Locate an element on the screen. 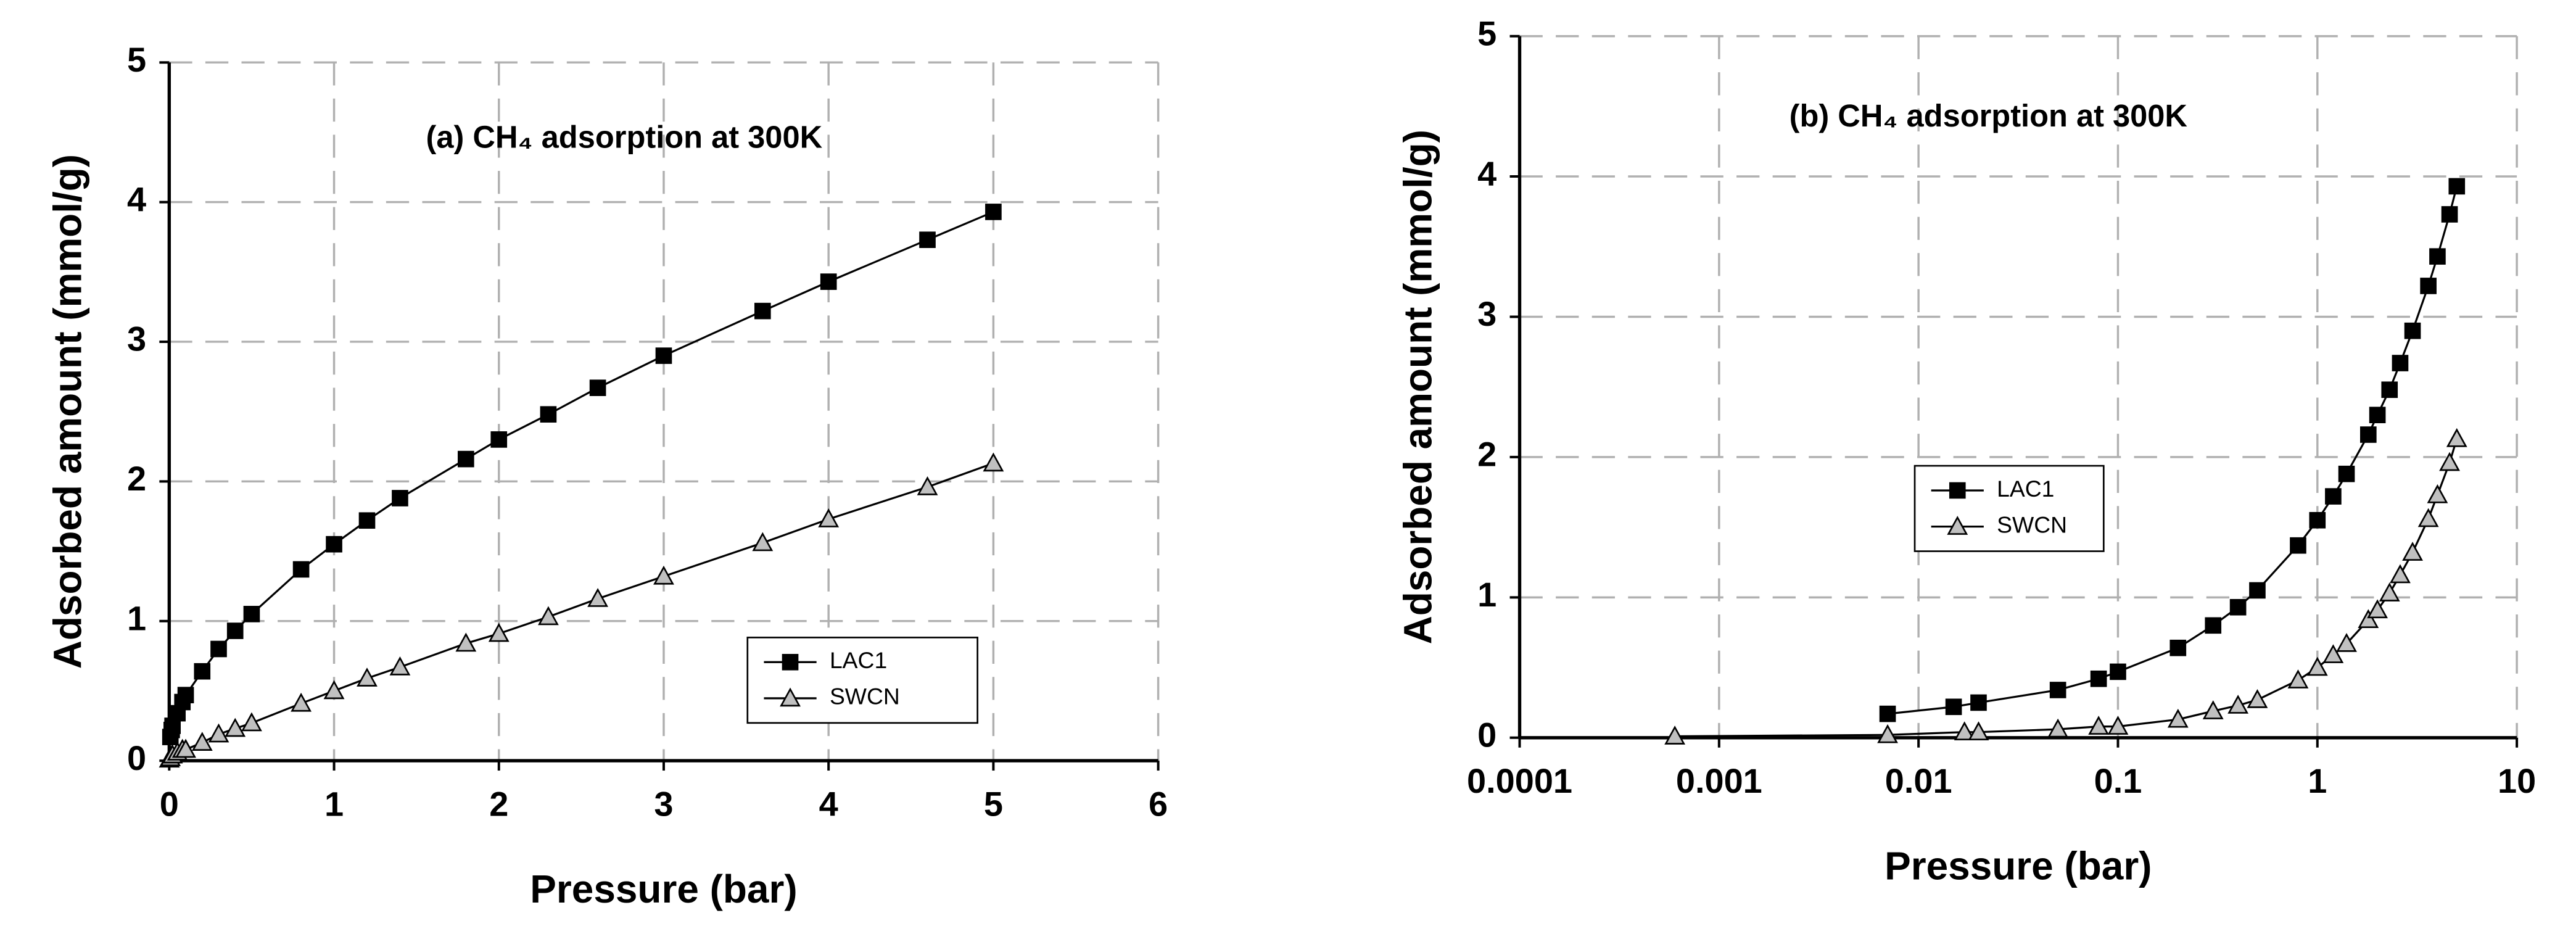 Image resolution: width=2576 pixels, height=926 pixels. x-tick-label: 4 is located at coordinates (829, 803).